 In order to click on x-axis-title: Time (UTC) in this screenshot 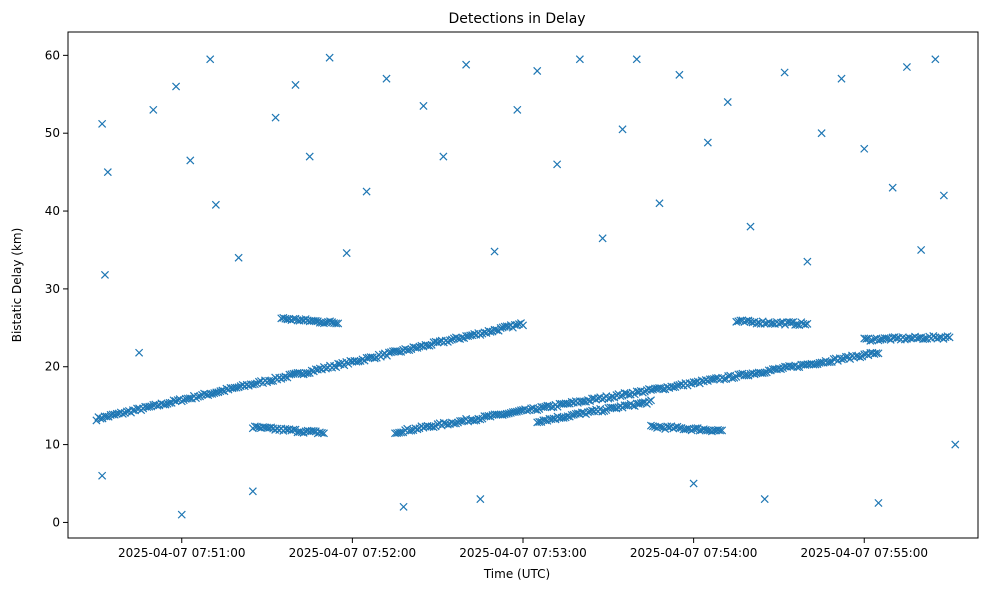, I will do `click(516, 574)`.